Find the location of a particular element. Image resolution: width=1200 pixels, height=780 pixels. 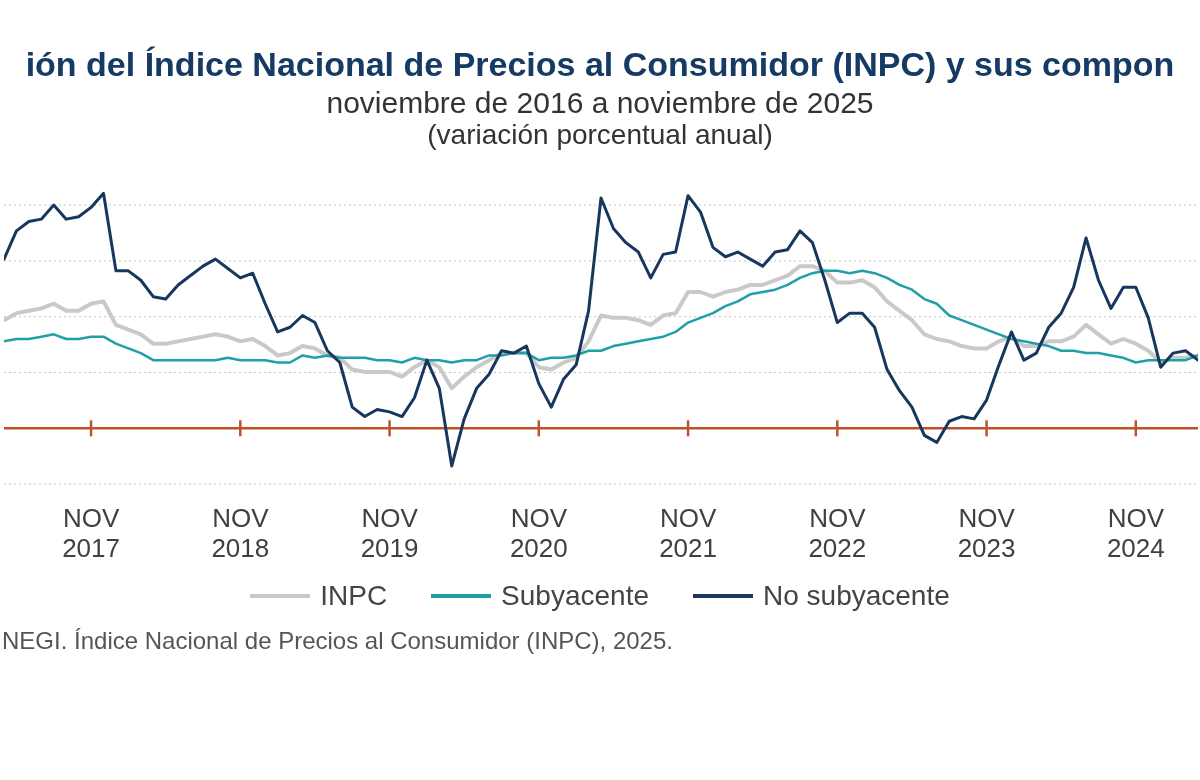

legend-label: INPC is located at coordinates (354, 596).